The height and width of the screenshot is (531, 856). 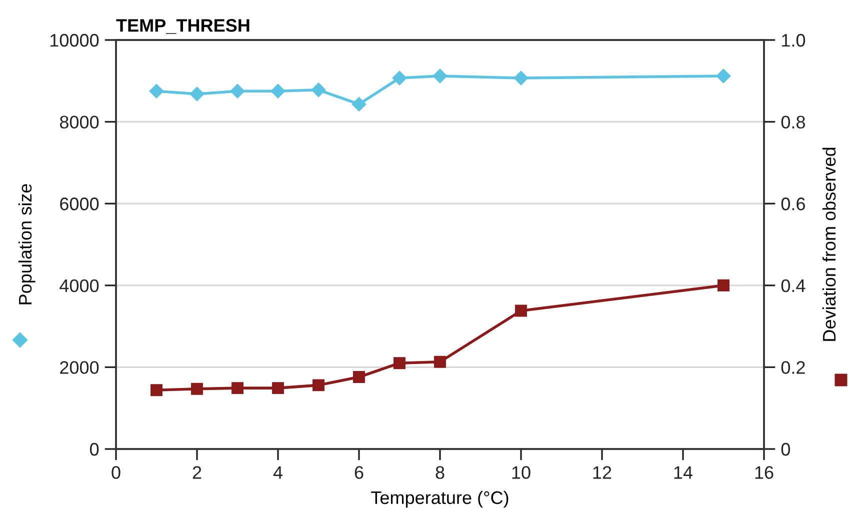 What do you see at coordinates (439, 499) in the screenshot?
I see `x-axis-title: Temperature (°C)` at bounding box center [439, 499].